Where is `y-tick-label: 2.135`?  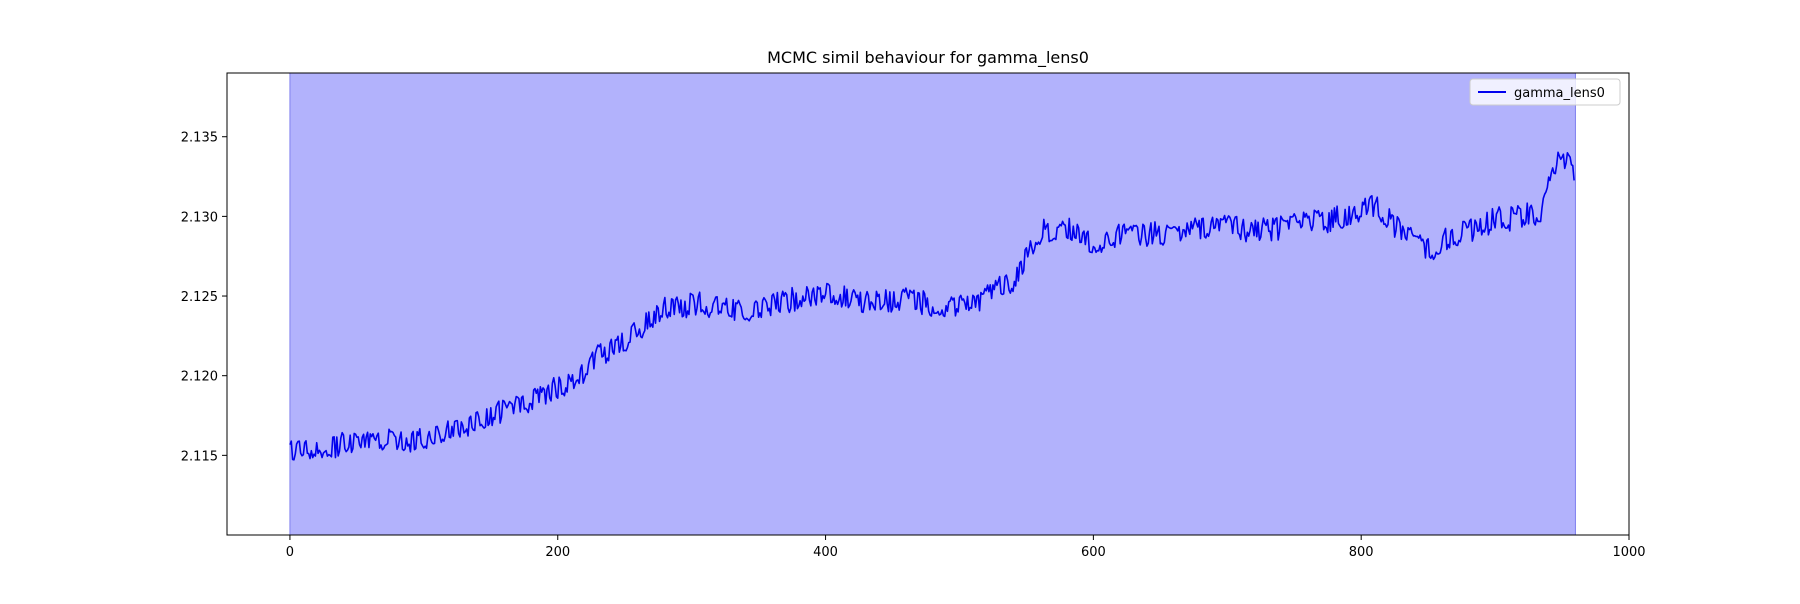
y-tick-label: 2.135 is located at coordinates (199, 138).